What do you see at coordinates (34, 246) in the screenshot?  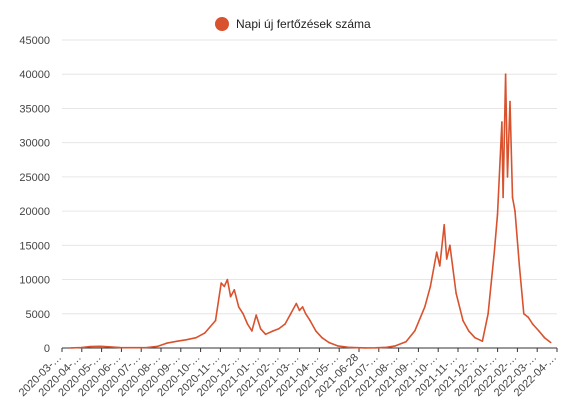 I see `y-tick-label: 15000` at bounding box center [34, 246].